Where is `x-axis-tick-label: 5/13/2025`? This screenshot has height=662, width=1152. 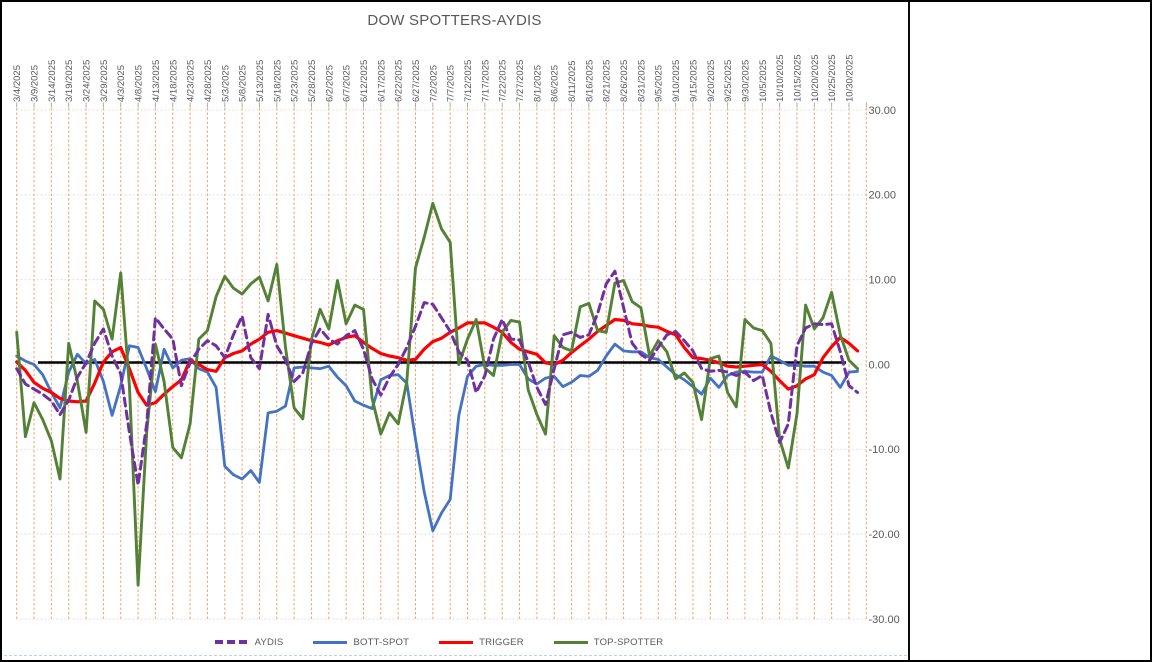 x-axis-tick-label: 5/13/2025 is located at coordinates (260, 81).